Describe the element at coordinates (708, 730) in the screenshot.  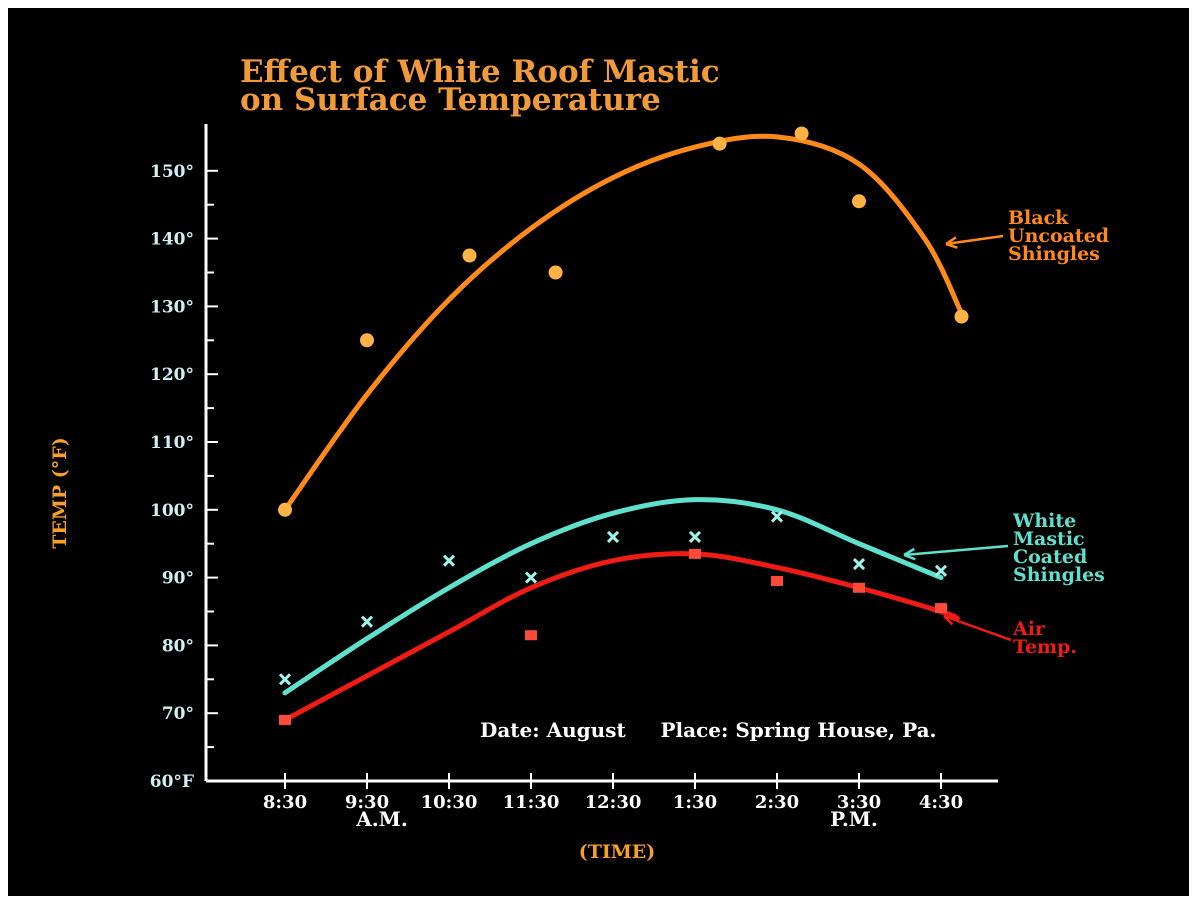
I see `date-place-note: Date: August Place: Spring House, Pa.` at that location.